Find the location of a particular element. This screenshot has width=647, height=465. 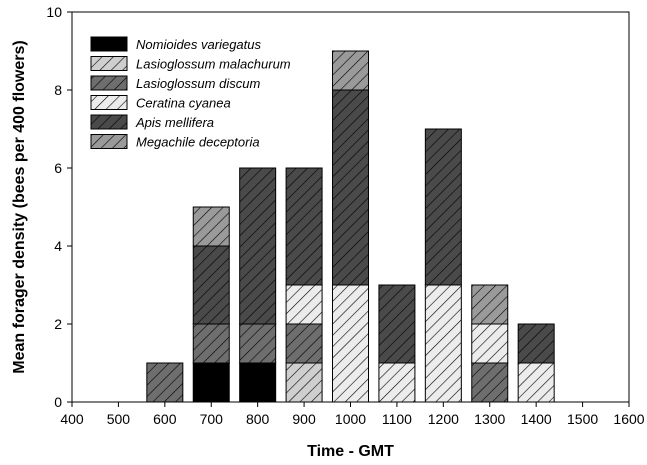

legend-label-ceratina-cyanea: Ceratina cyanea is located at coordinates (183, 103).